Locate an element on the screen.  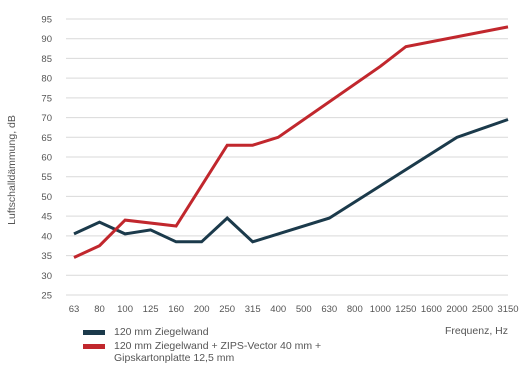
y-tick-label: 85 is located at coordinates (46, 59).